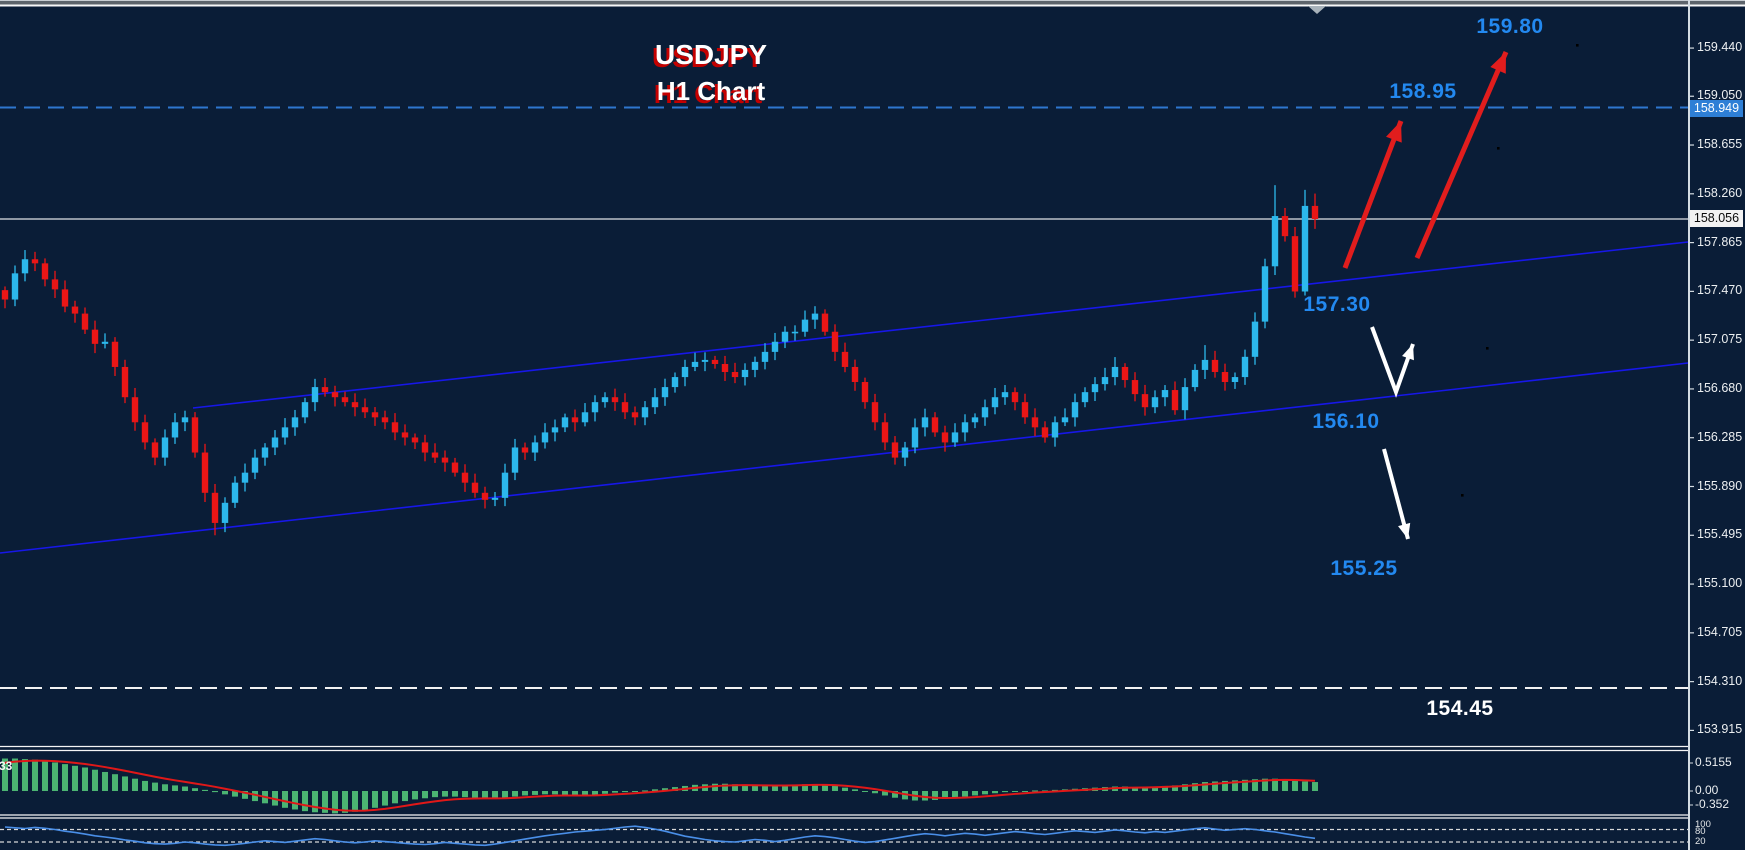  Describe the element at coordinates (1337, 304) in the screenshot. I see `level-label-channel-top: 157.30` at that location.